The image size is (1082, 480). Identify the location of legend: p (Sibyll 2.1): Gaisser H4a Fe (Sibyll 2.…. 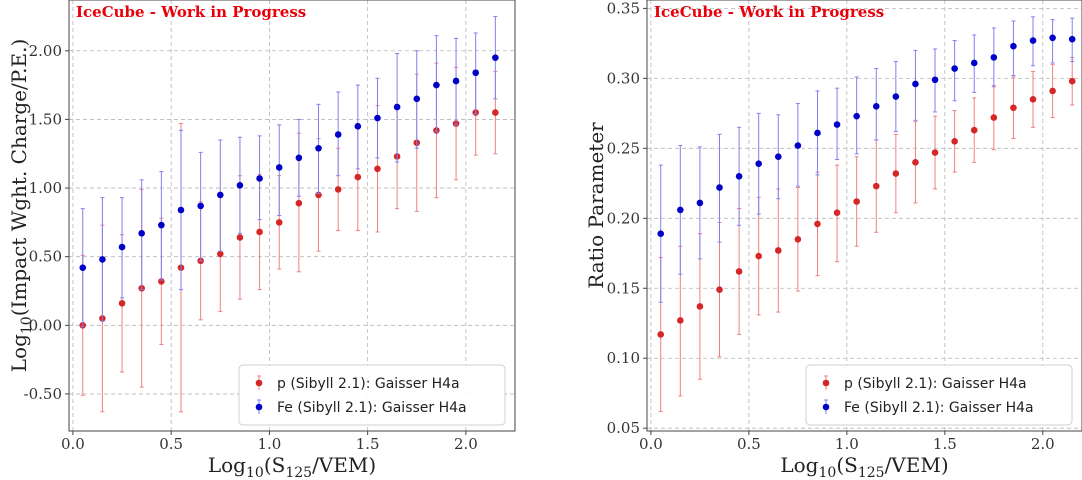
(939, 395).